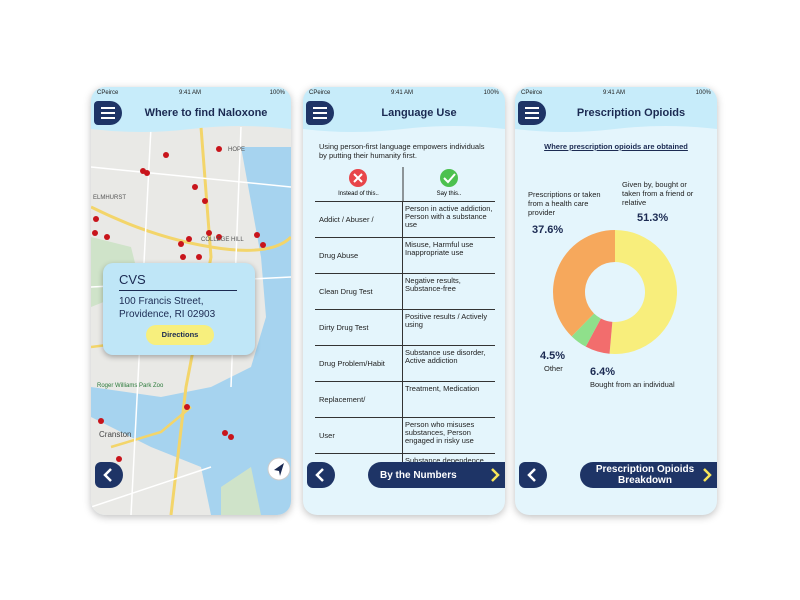  What do you see at coordinates (132, 279) in the screenshot?
I see `popup-name: CVS` at bounding box center [132, 279].